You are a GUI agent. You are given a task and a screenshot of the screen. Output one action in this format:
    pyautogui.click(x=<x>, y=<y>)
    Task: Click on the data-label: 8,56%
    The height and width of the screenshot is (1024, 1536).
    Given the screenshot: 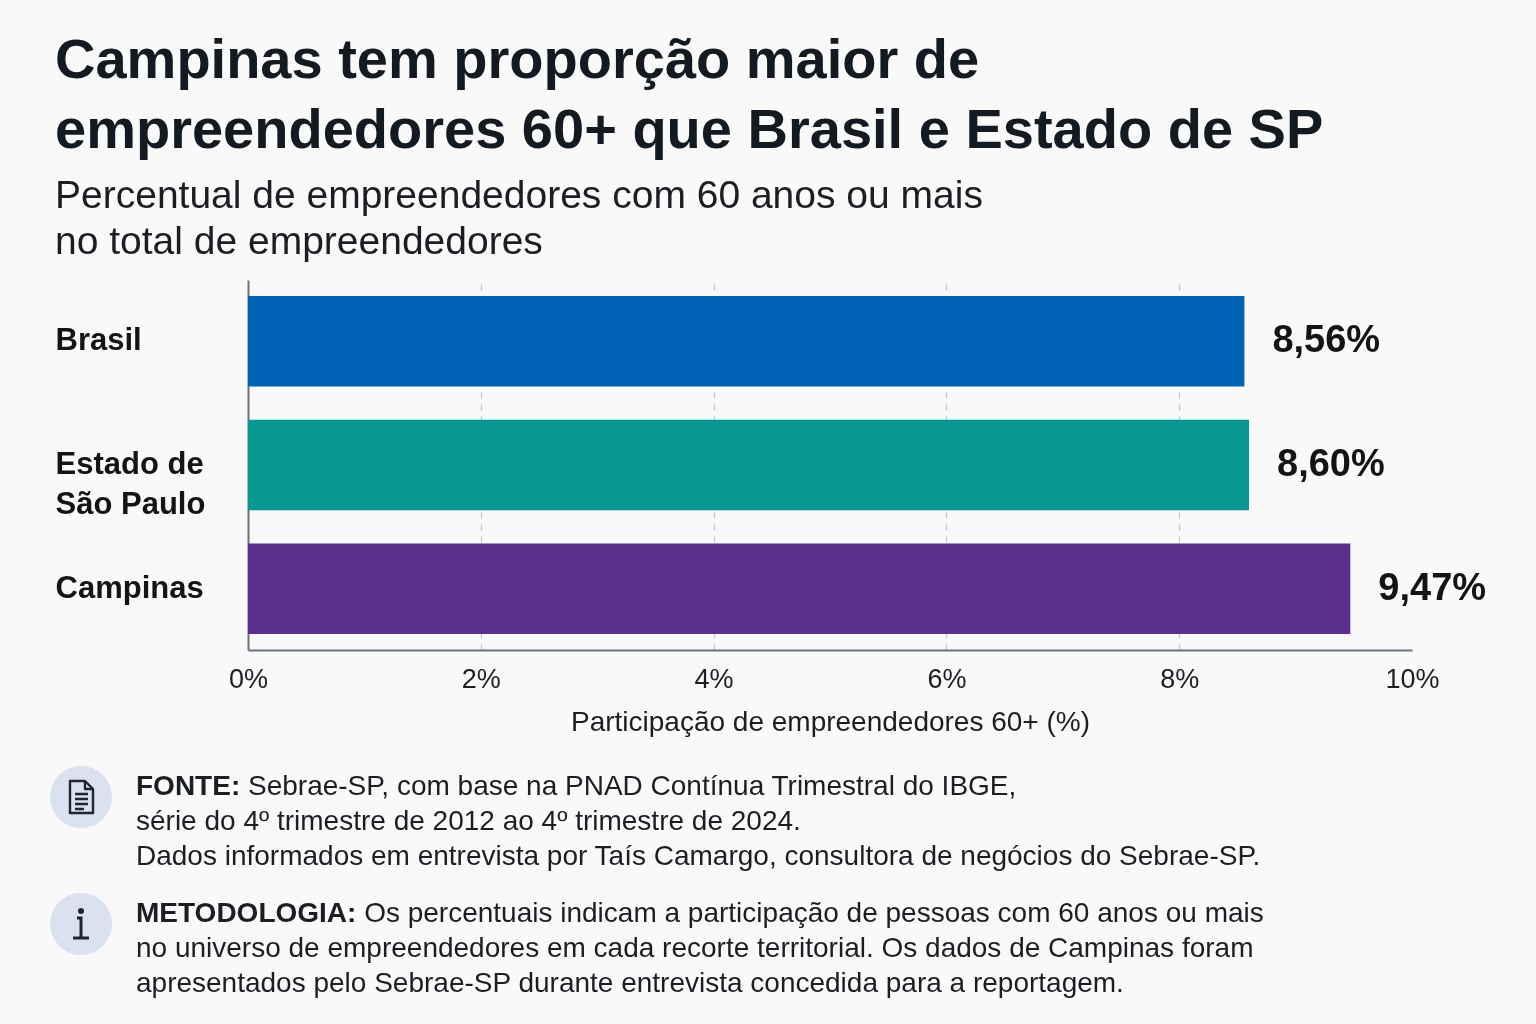 What is the action you would take?
    pyautogui.click(x=1326, y=339)
    